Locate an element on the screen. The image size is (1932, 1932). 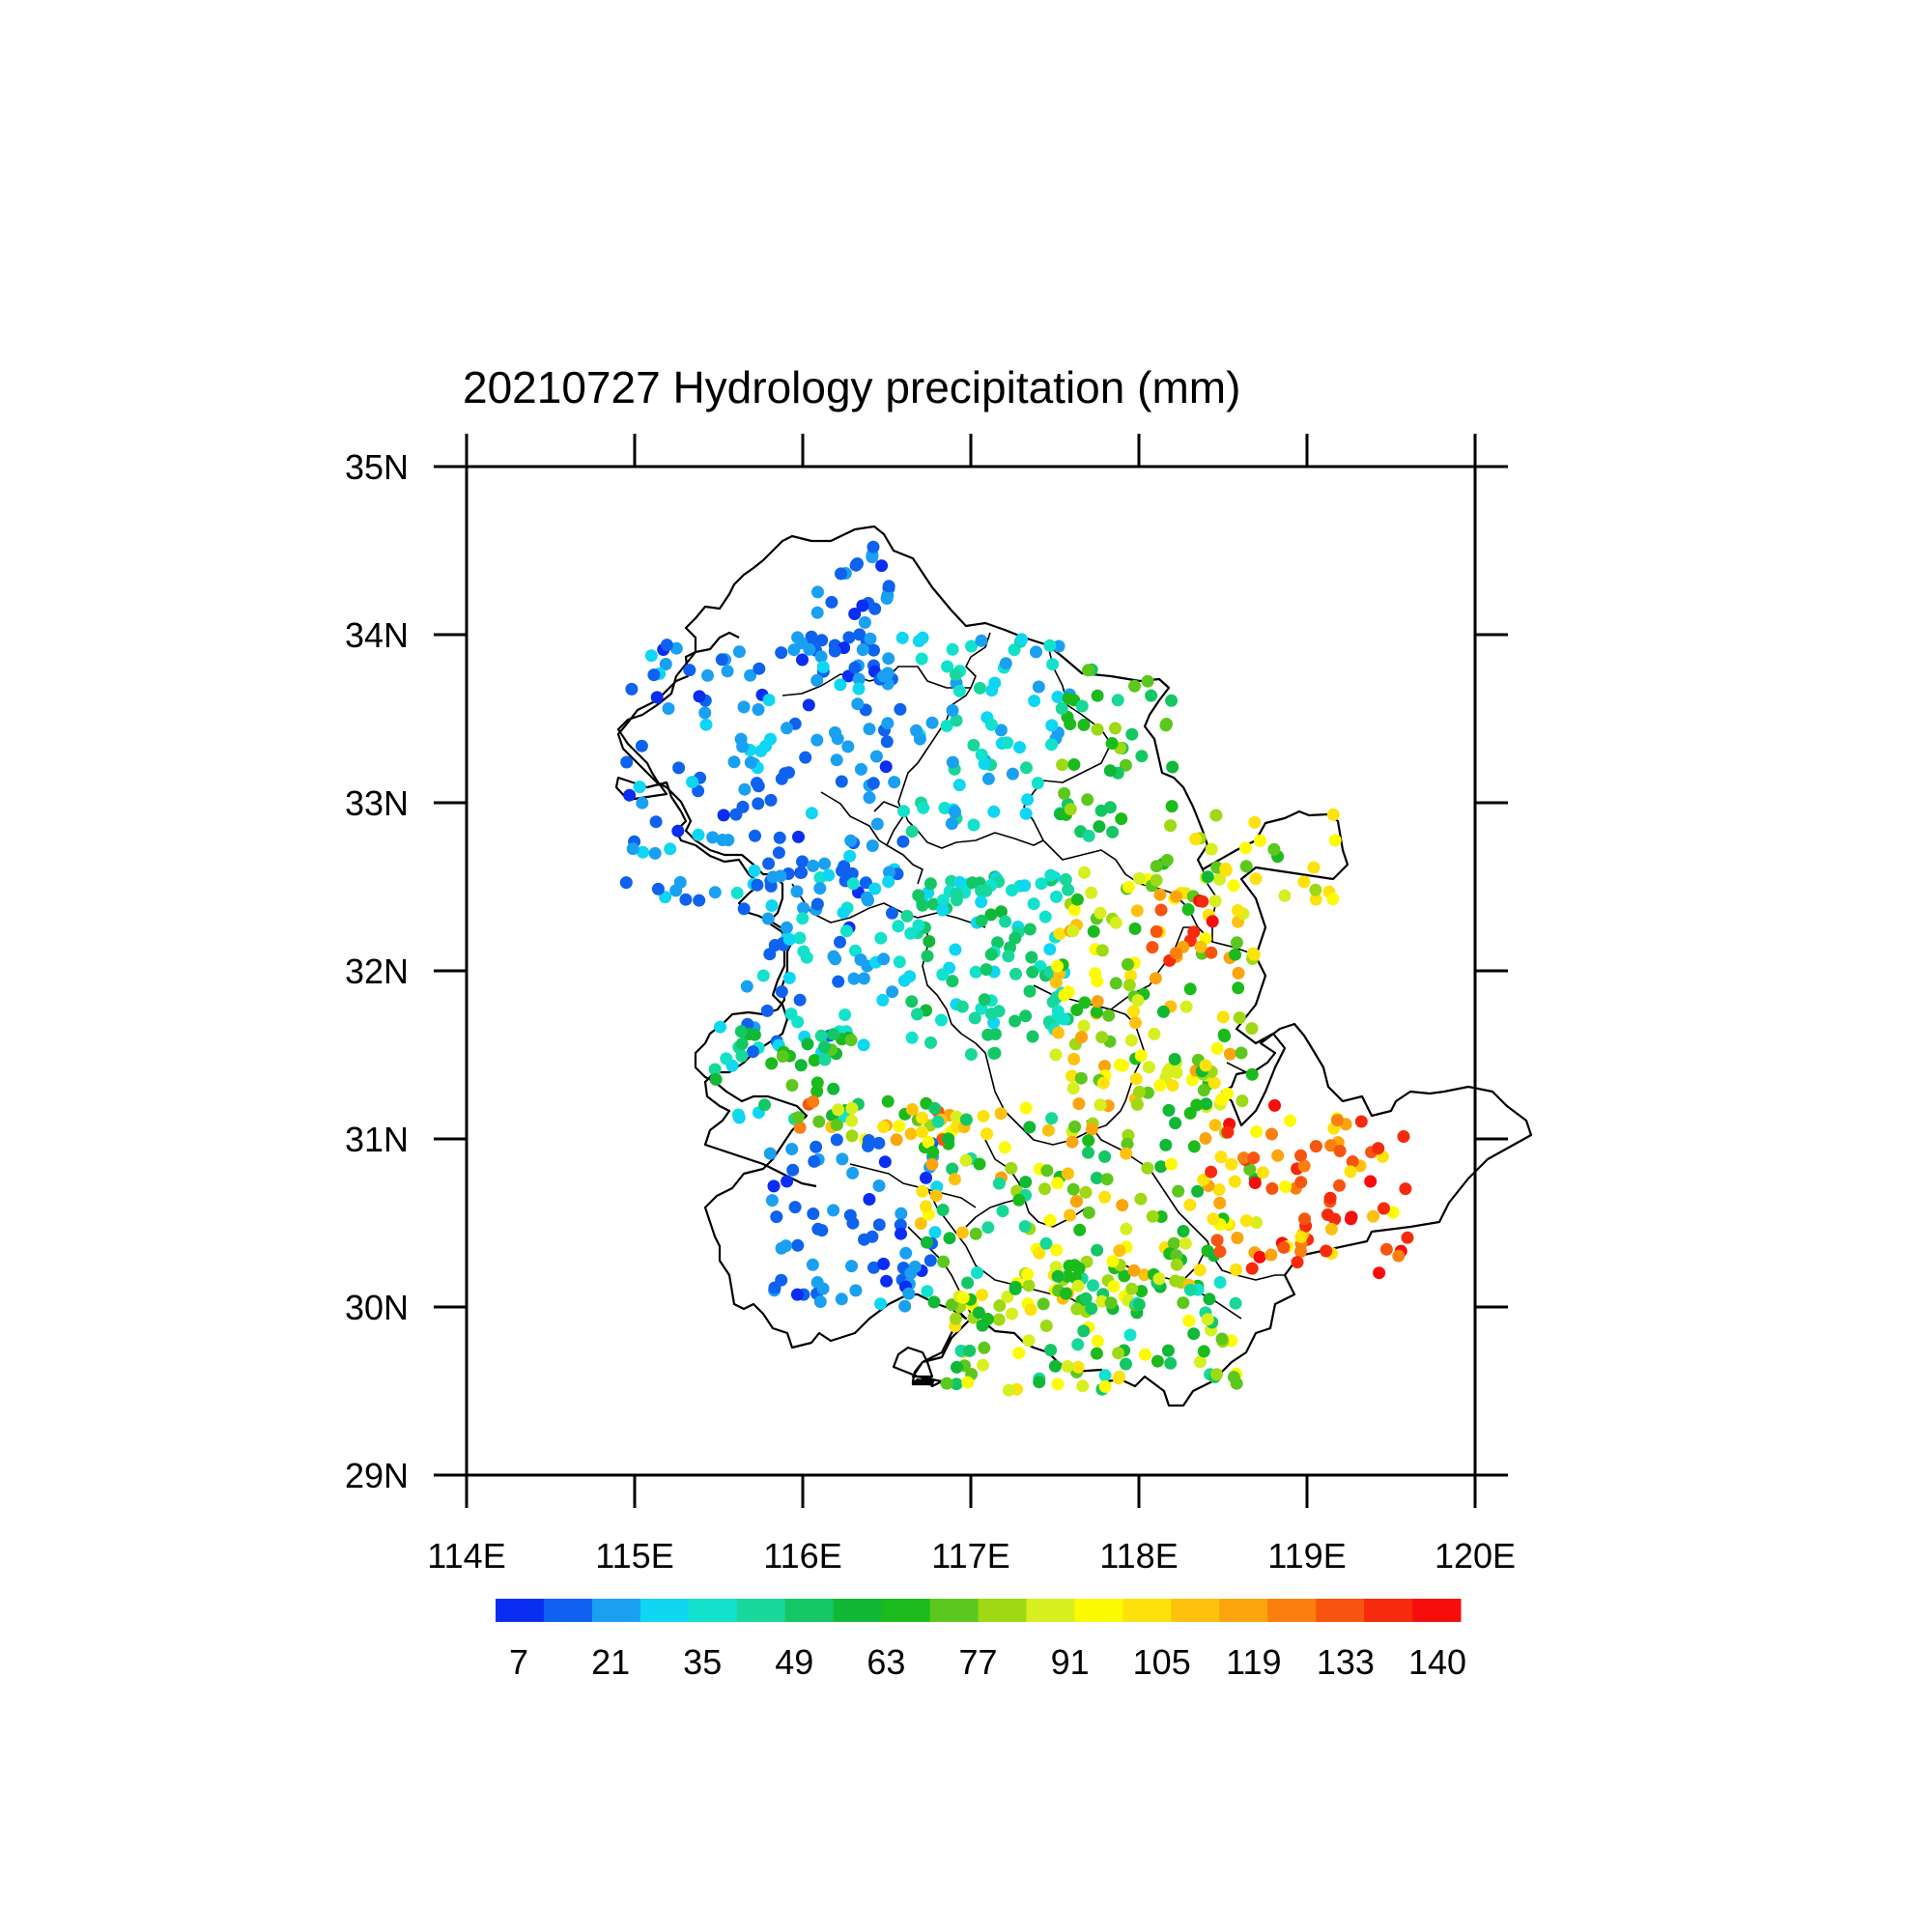
x-tick-label: 118E is located at coordinates (1138, 1556).